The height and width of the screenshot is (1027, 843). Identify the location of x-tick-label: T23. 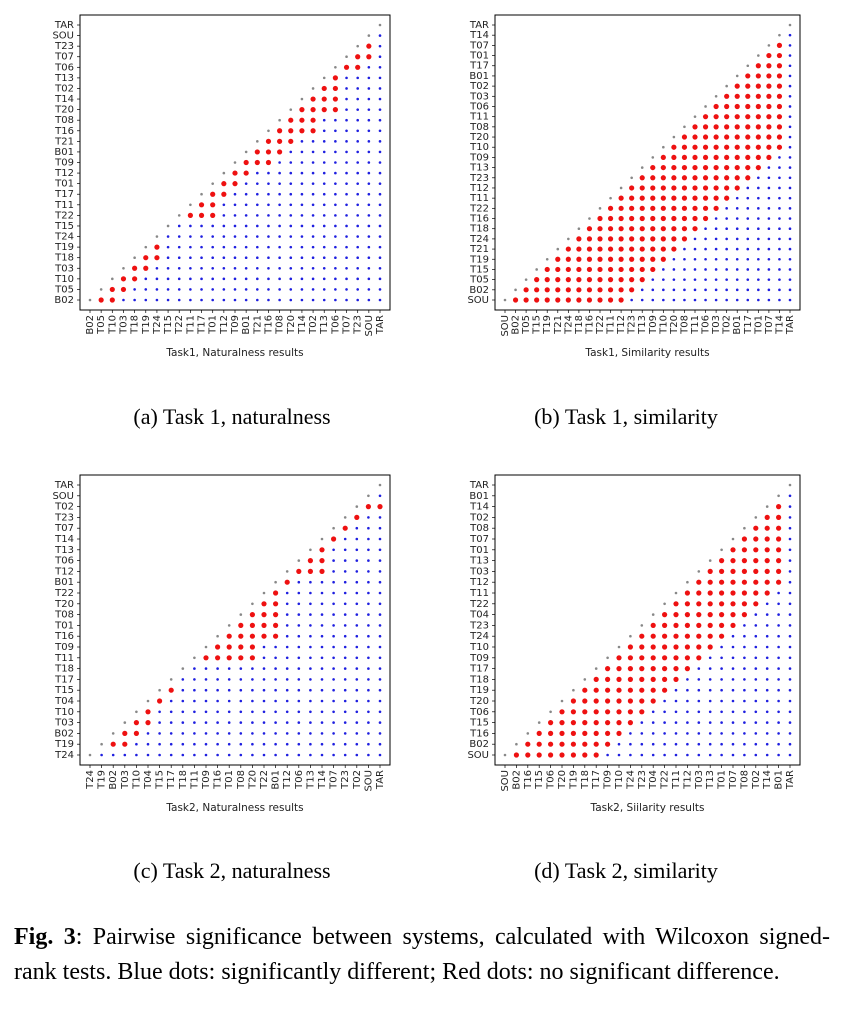
(345, 780).